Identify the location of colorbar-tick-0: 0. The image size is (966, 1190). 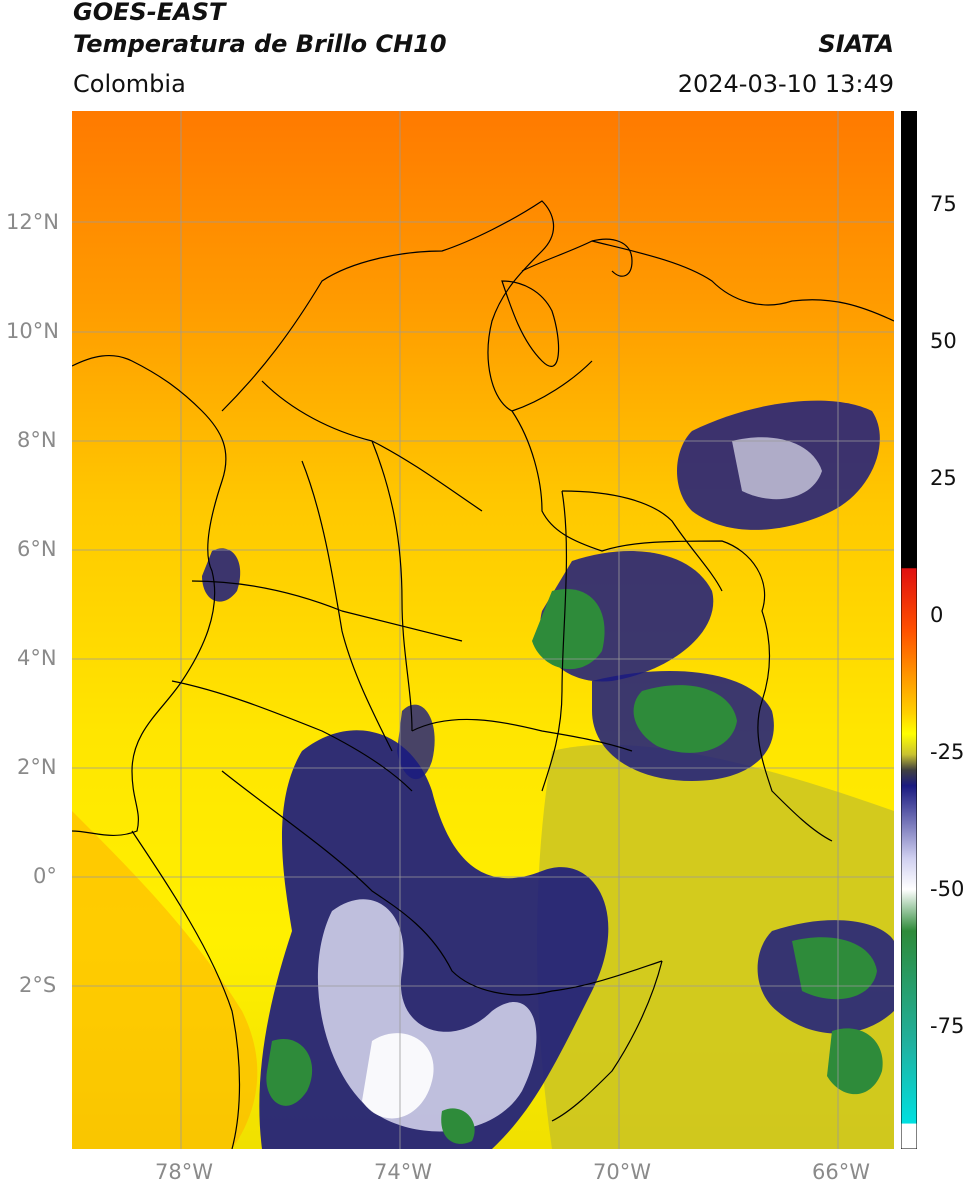
(937, 615).